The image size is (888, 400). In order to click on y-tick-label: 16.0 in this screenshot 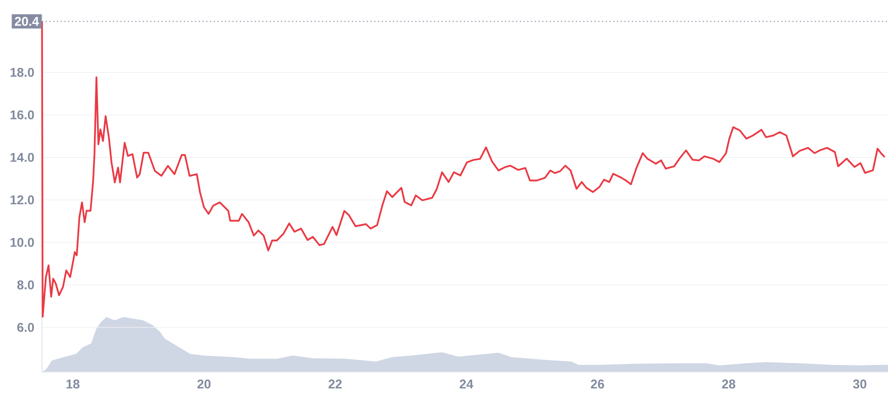, I will do `click(22, 115)`.